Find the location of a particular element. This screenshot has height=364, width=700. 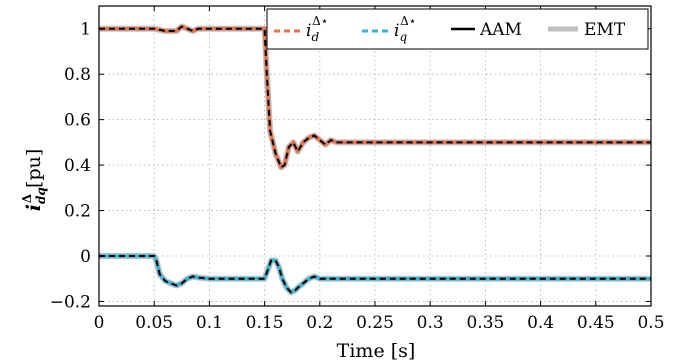

svg-text:iqΔ⋆: iq Δ⋆ is located at coordinates (405, 29).